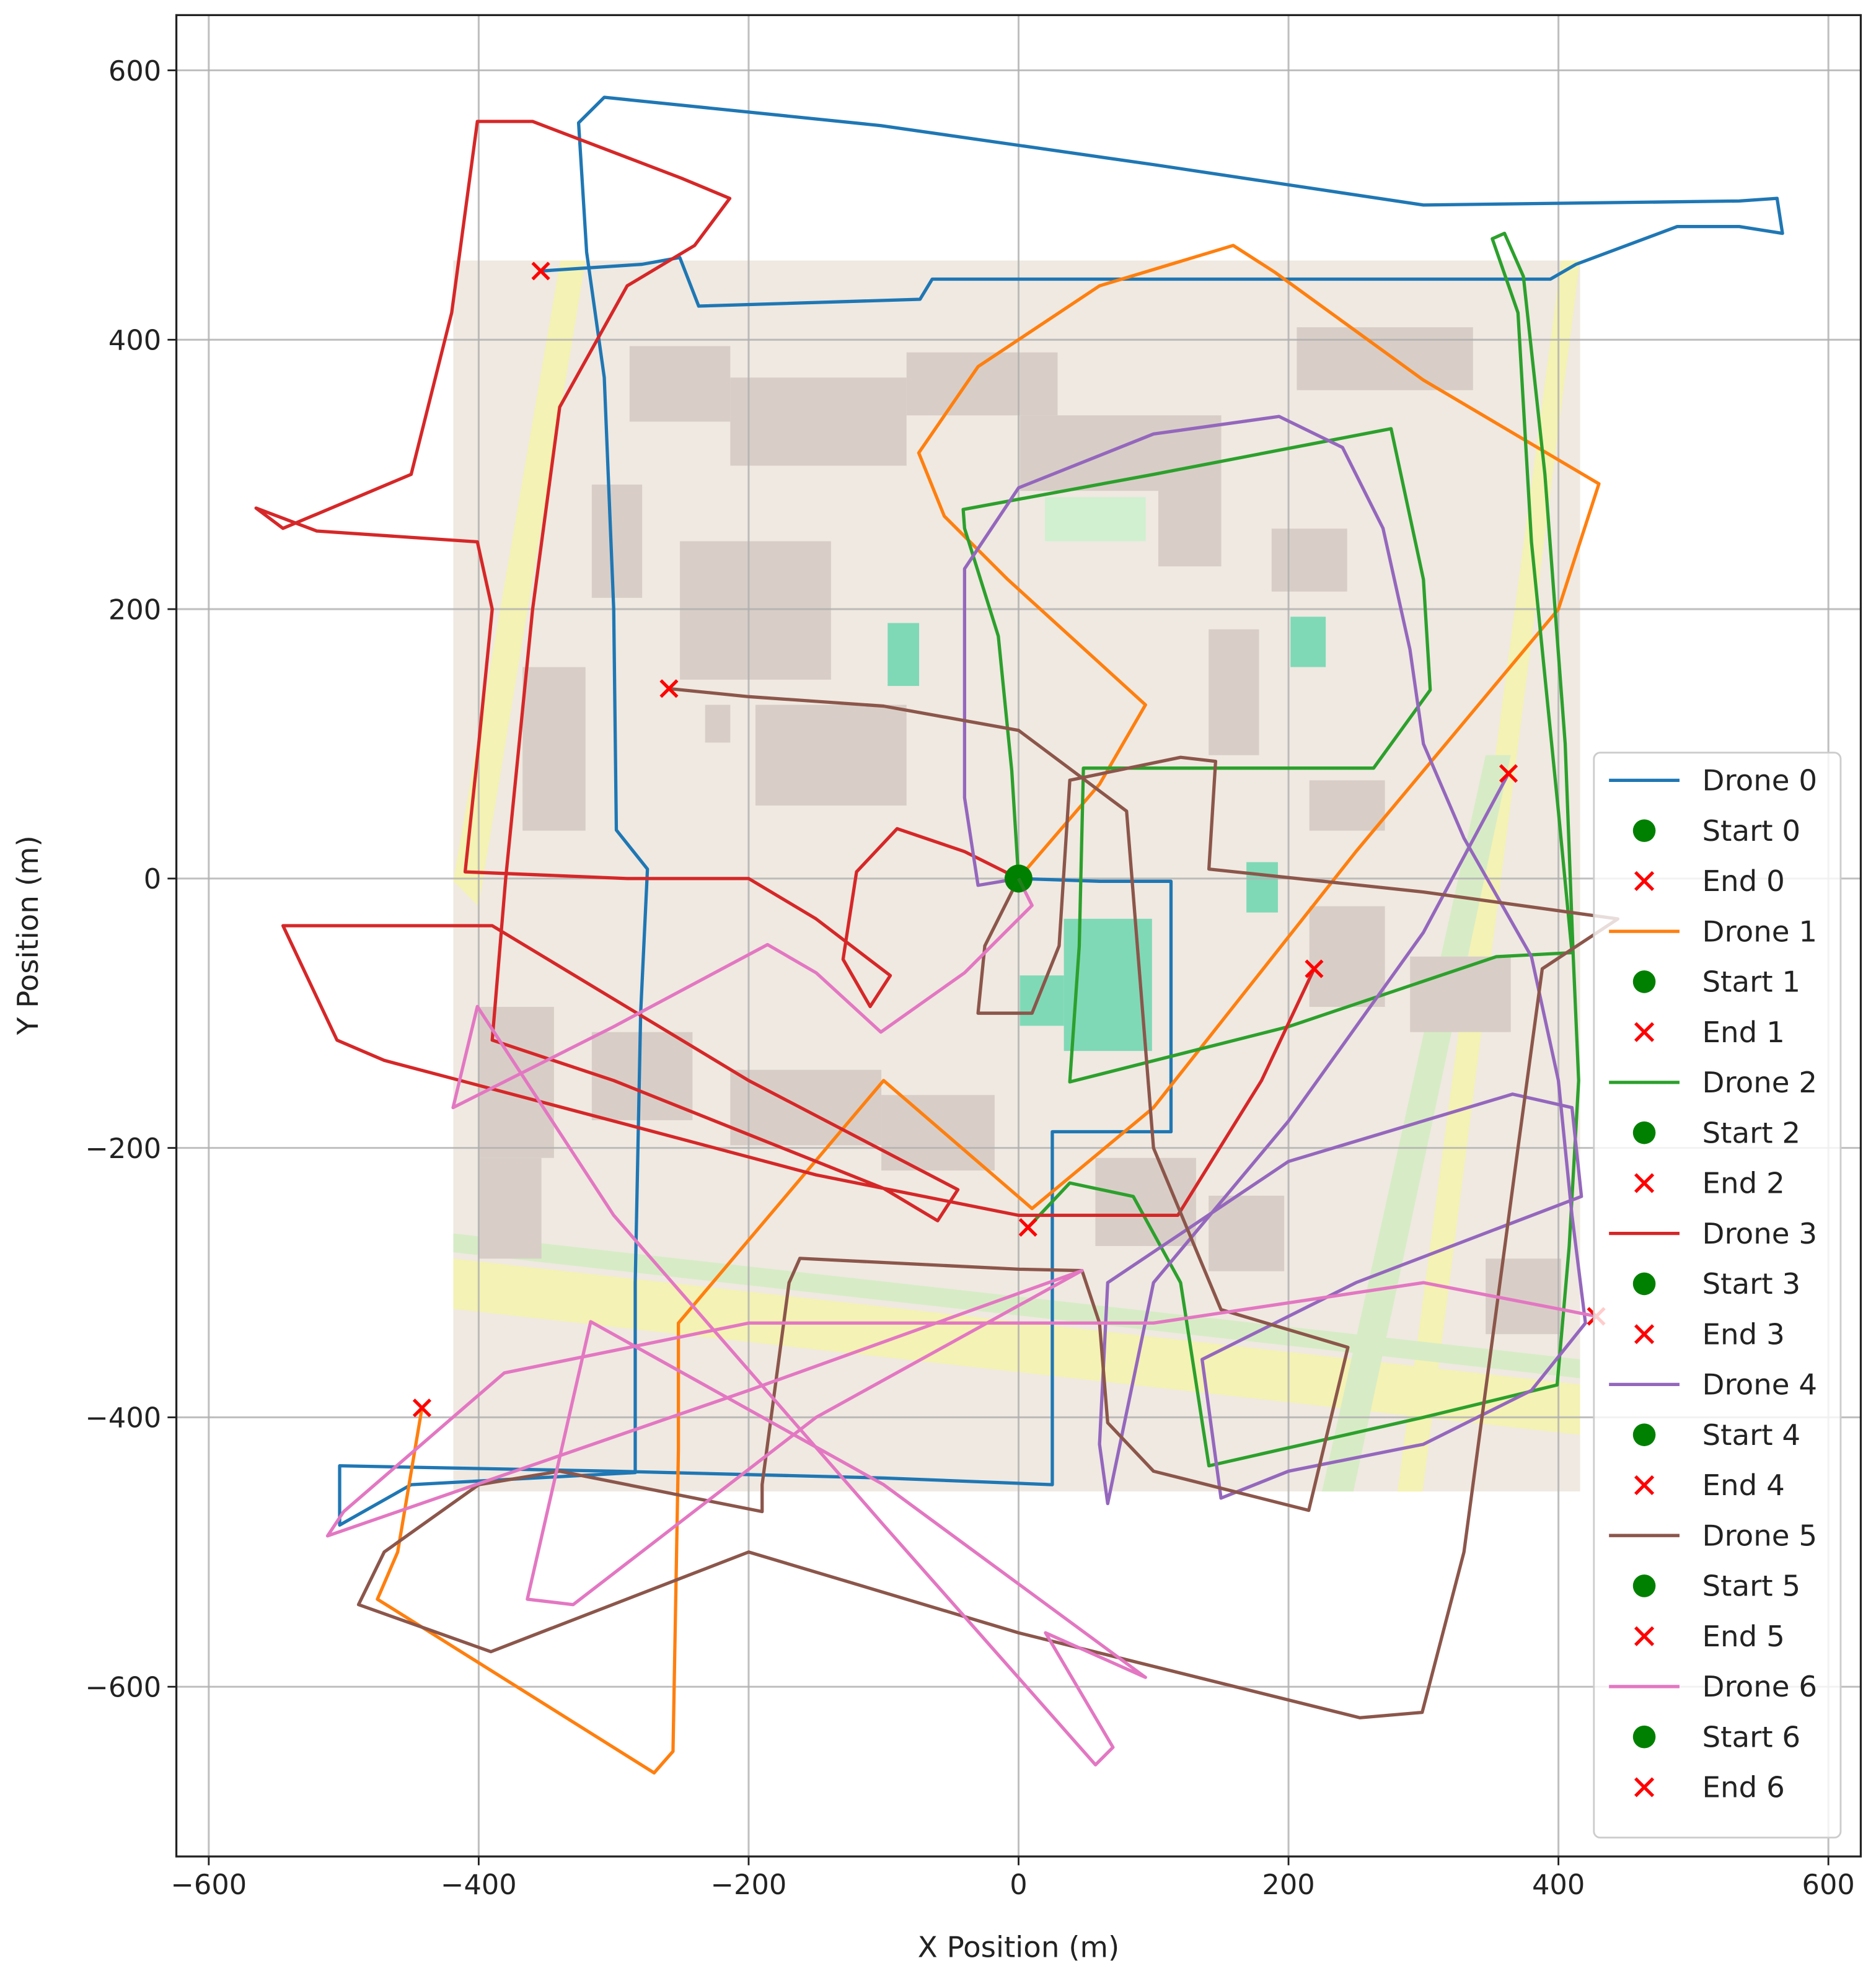 This screenshot has width=1876, height=1971. I want to click on legend-label: End 2, so click(1743, 1184).